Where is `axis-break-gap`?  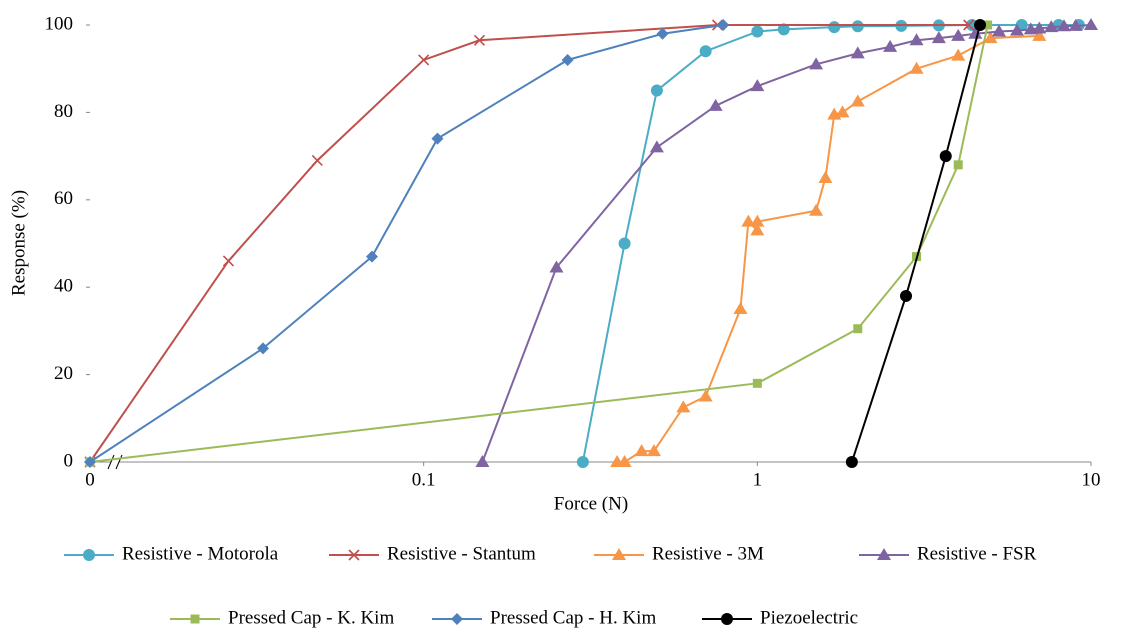 axis-break-gap is located at coordinates (115, 462).